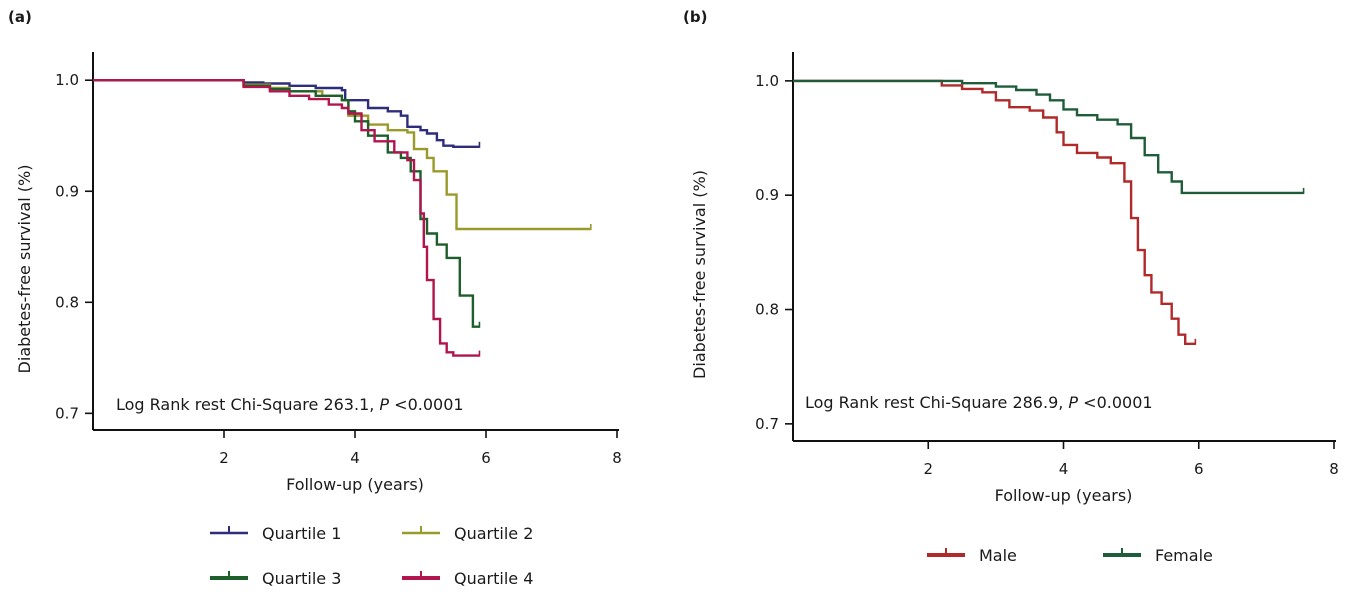 This screenshot has width=1349, height=592. I want to click on legend-label: Quartile 1, so click(301, 533).